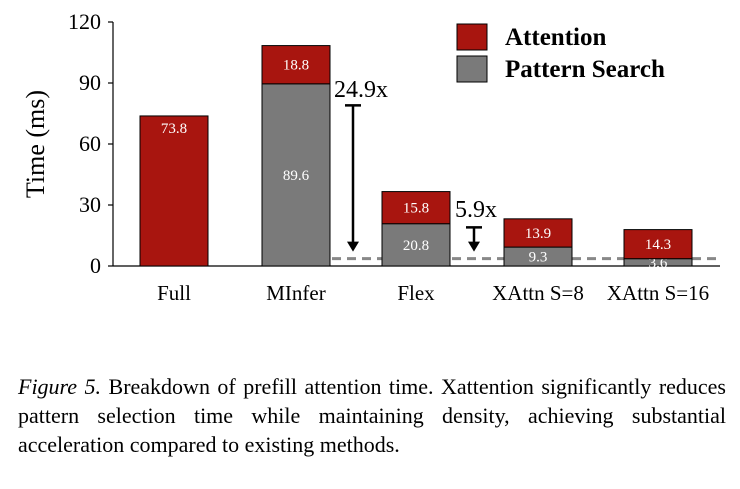  I want to click on bar-label-attention: 15.8, so click(416, 209).